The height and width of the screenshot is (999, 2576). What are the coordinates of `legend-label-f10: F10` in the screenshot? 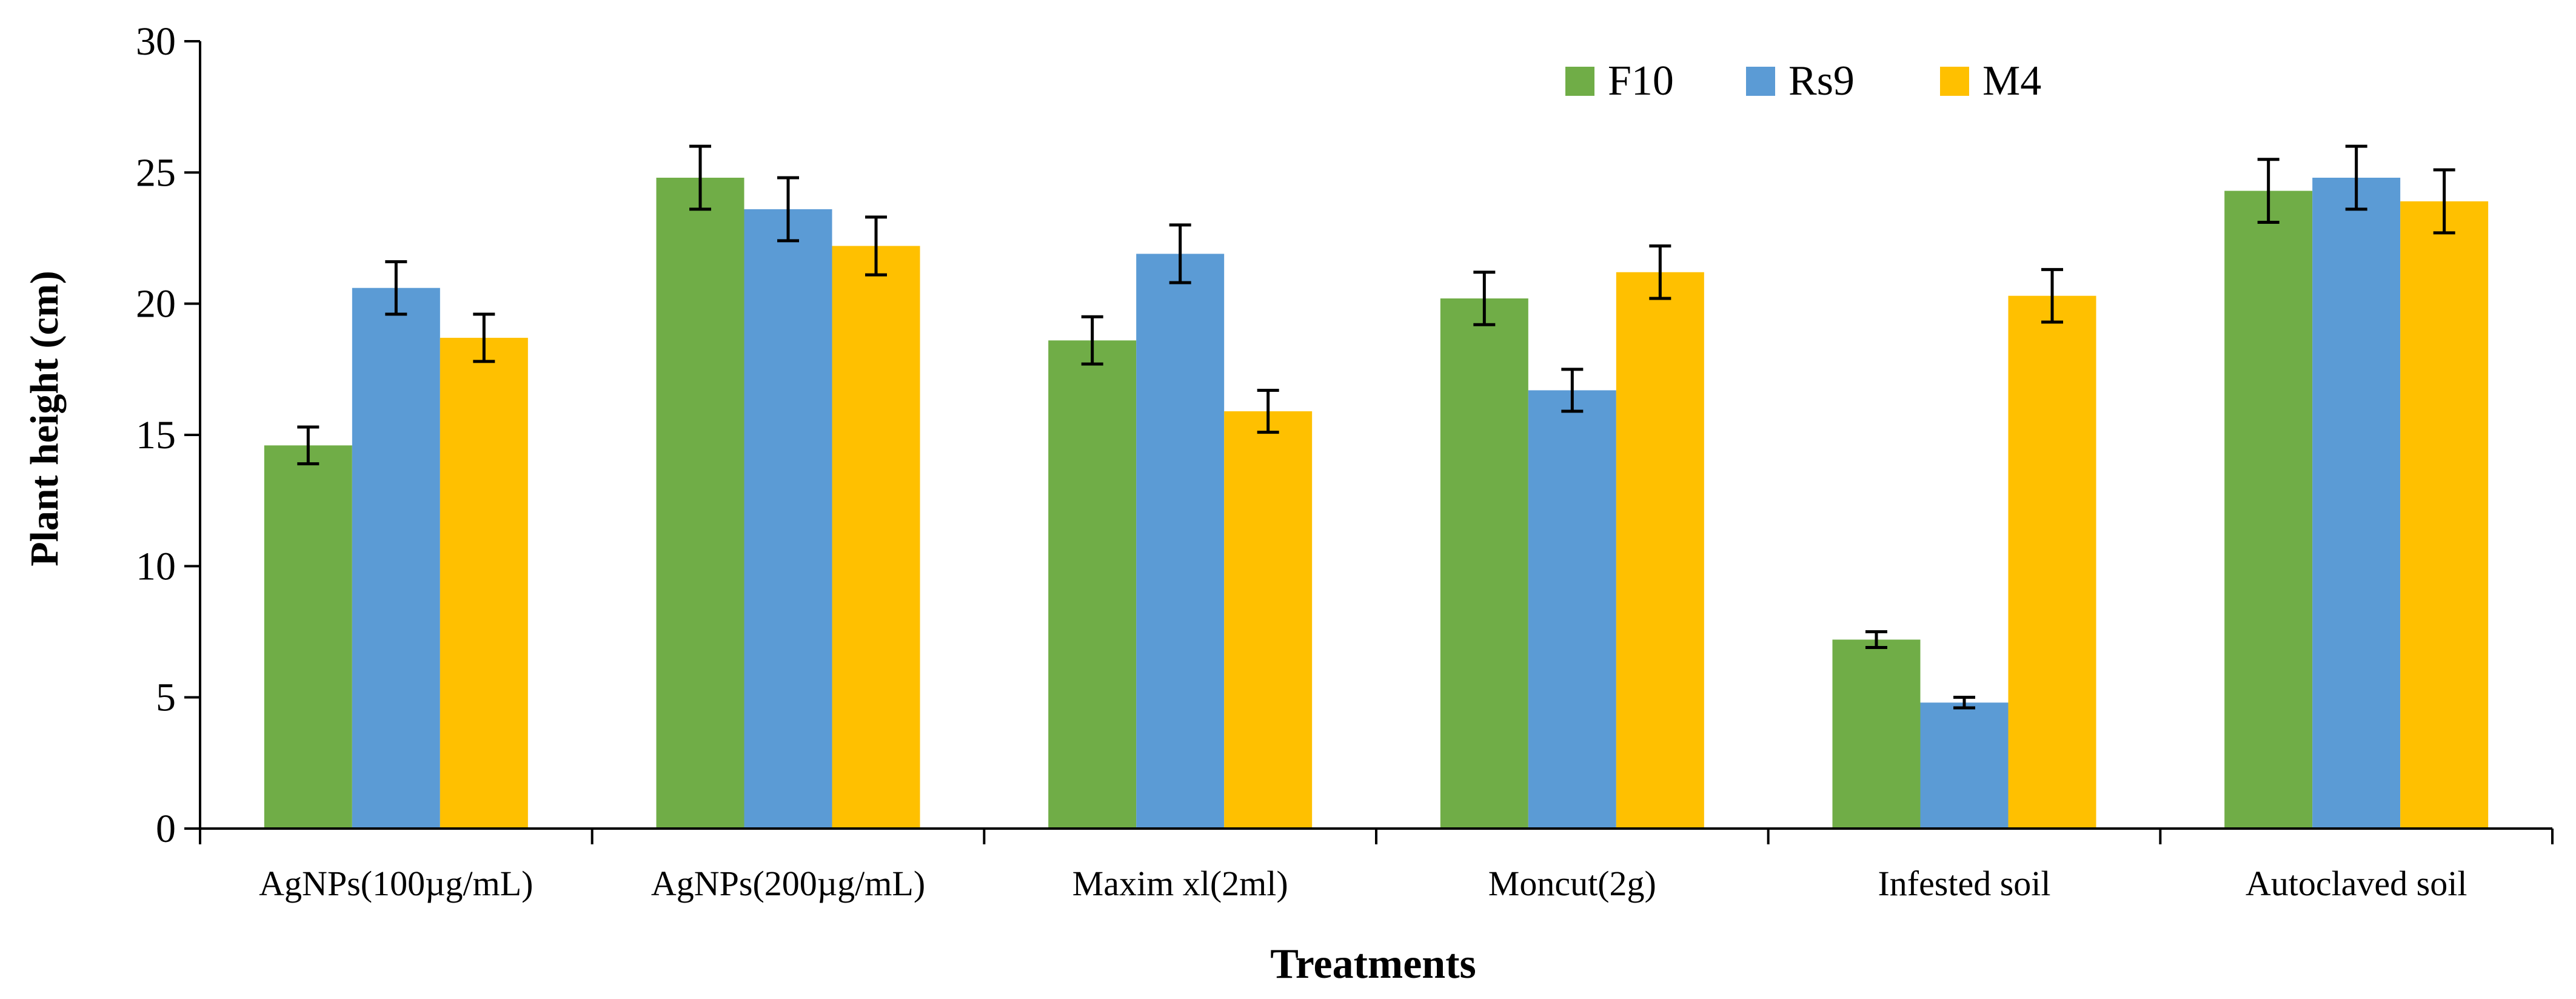 It's located at (1641, 81).